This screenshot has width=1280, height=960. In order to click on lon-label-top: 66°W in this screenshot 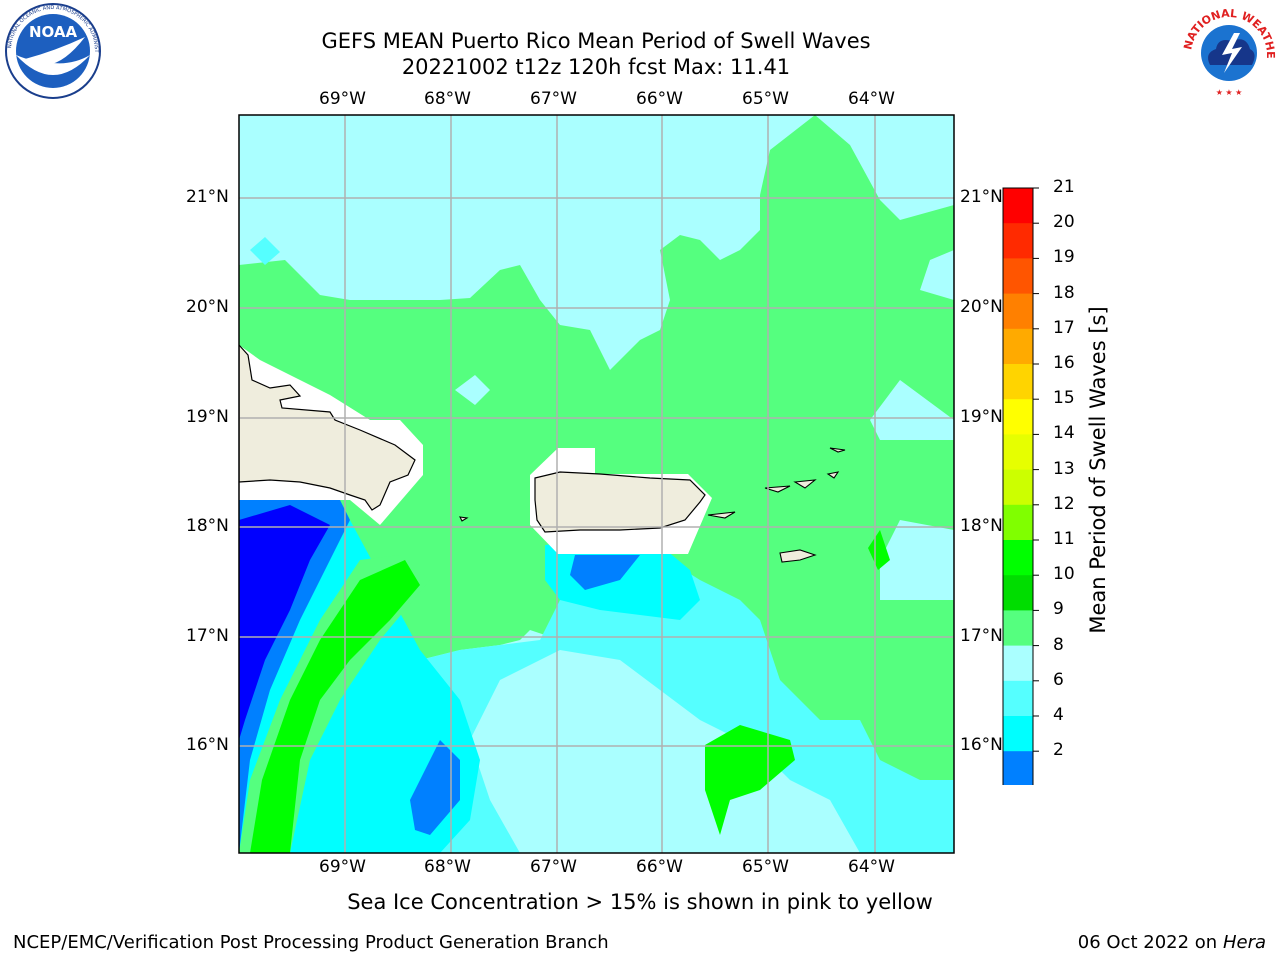, I will do `click(659, 99)`.